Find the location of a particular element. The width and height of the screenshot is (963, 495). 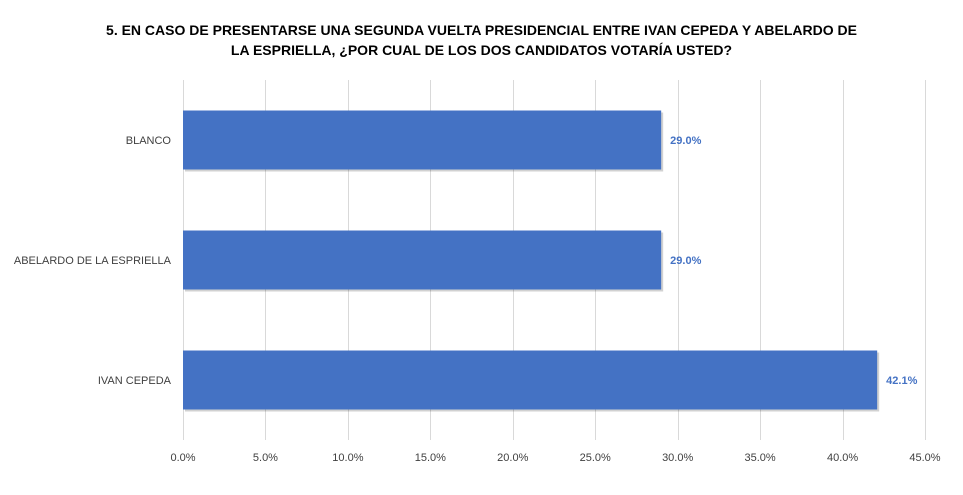

x-tick-label-5: 25.0% is located at coordinates (595, 458).